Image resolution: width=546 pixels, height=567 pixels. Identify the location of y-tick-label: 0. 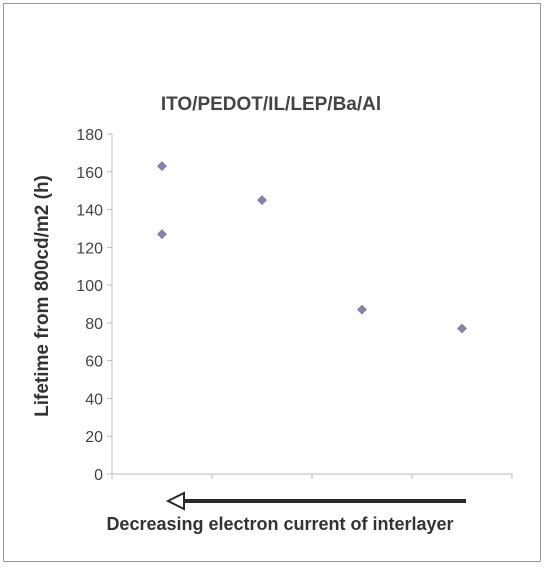
(98, 475).